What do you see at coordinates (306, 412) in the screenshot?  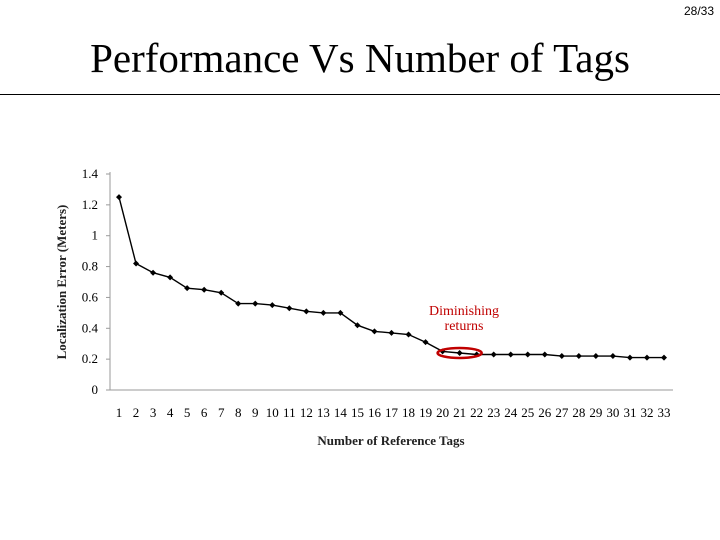 I see `x-tick-label: 12` at bounding box center [306, 412].